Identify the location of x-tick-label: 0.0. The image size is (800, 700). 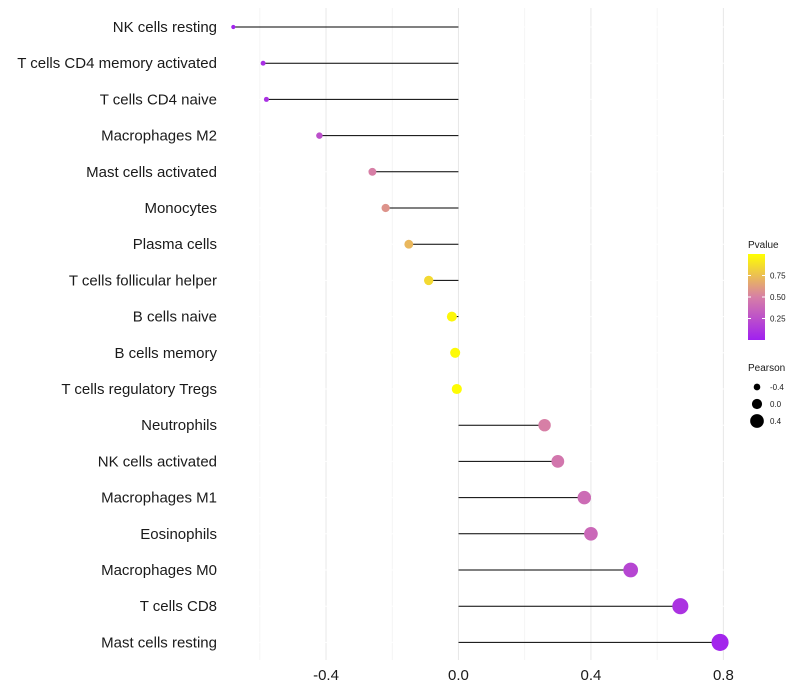
(458, 675).